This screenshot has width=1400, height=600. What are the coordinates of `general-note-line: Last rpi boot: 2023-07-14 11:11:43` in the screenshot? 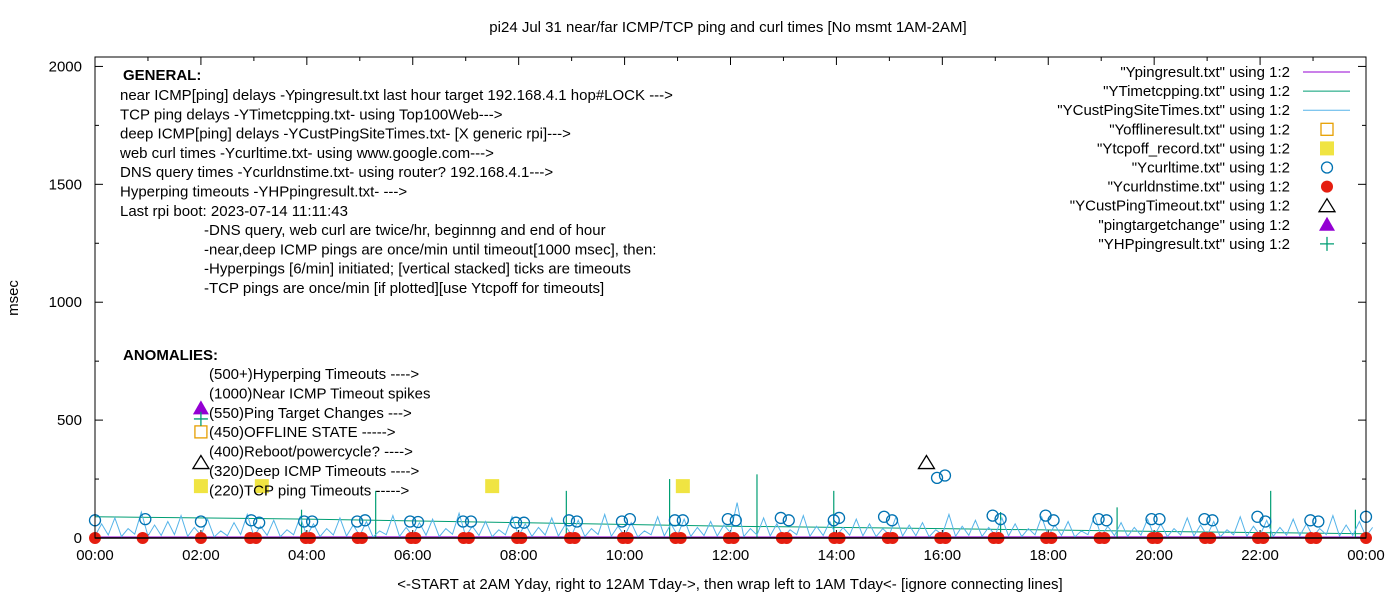 It's located at (234, 211).